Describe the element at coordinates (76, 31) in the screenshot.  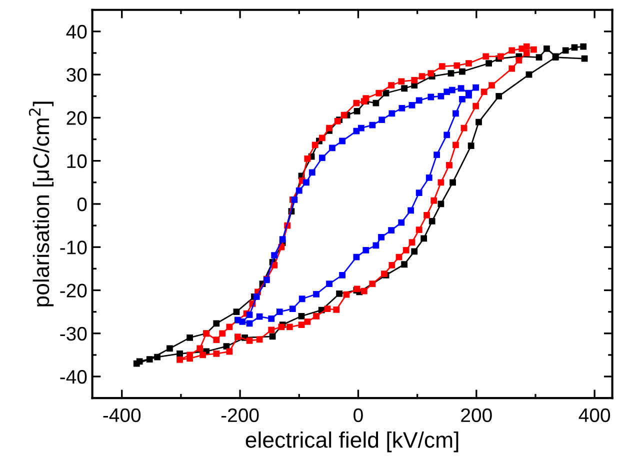
I see `y-tick-label: 40` at that location.